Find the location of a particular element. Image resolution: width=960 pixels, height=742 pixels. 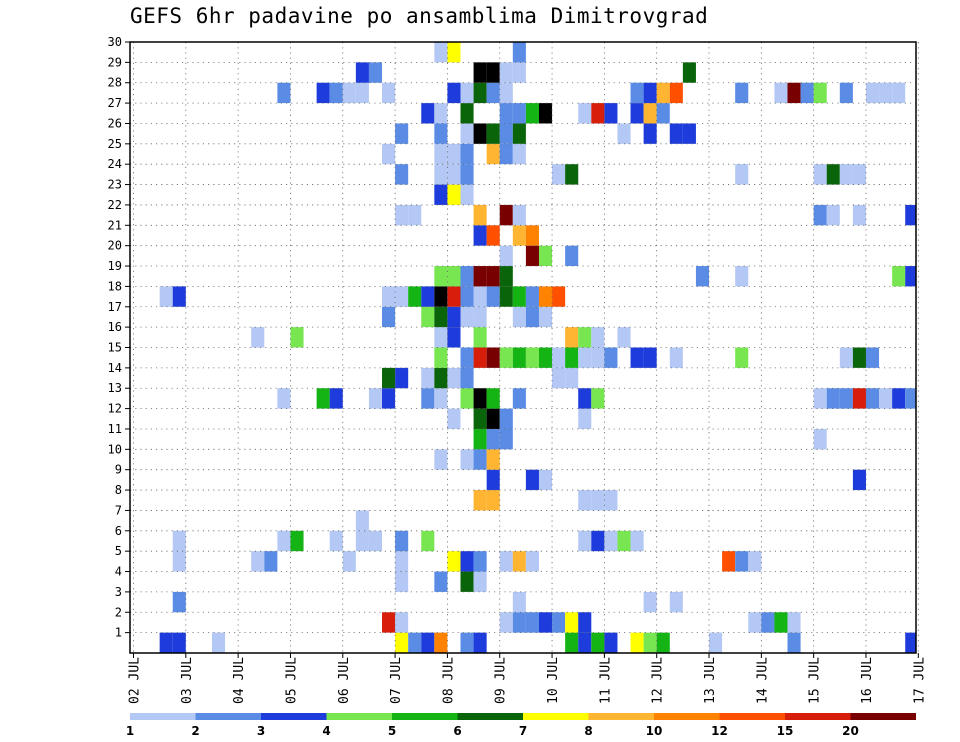

y-tick-label: 15 is located at coordinates (115, 348).